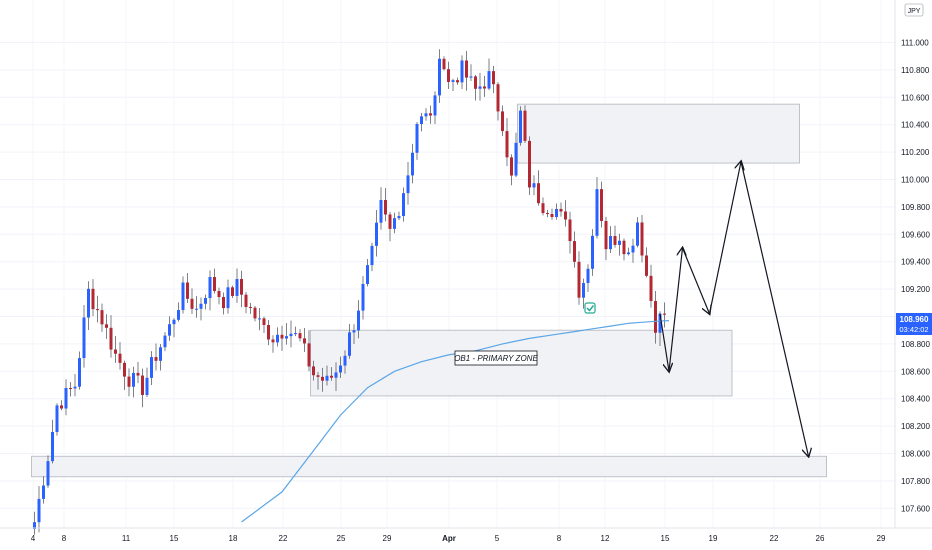  I want to click on y-tick-label: 110.000, so click(915, 180).